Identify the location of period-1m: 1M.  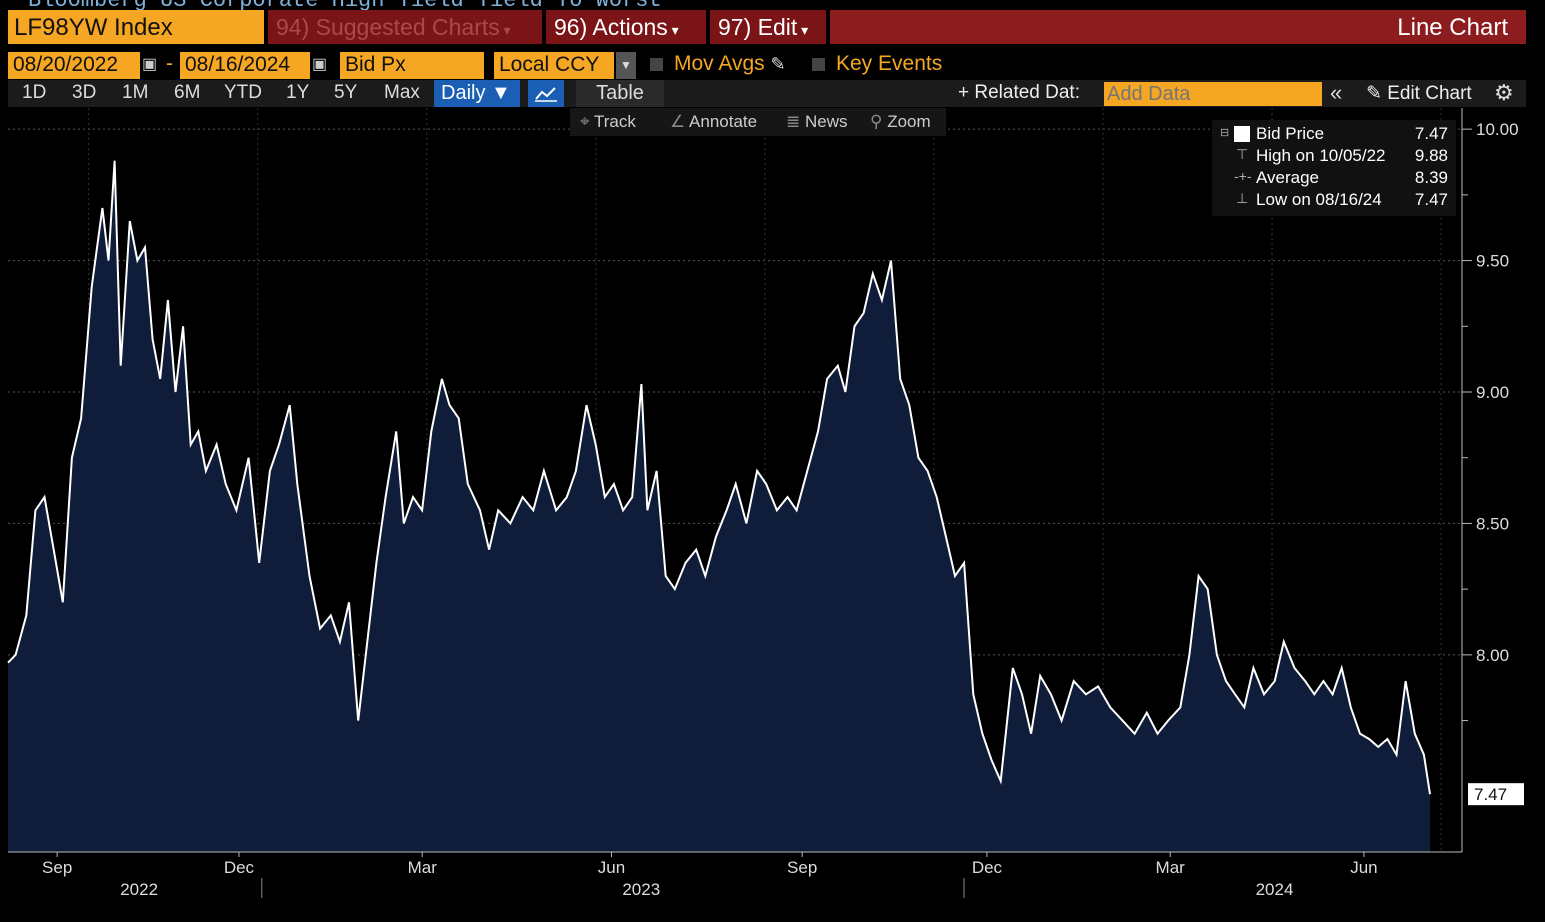
(135, 92).